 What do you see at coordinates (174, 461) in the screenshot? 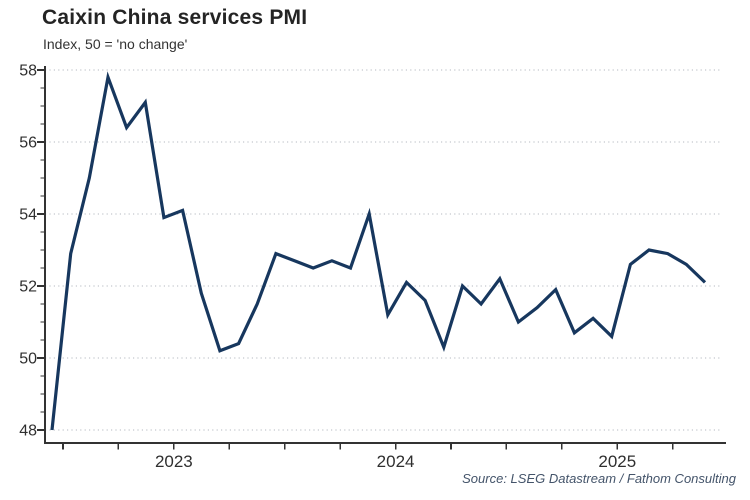
I see `x-year-label: 2023` at bounding box center [174, 461].